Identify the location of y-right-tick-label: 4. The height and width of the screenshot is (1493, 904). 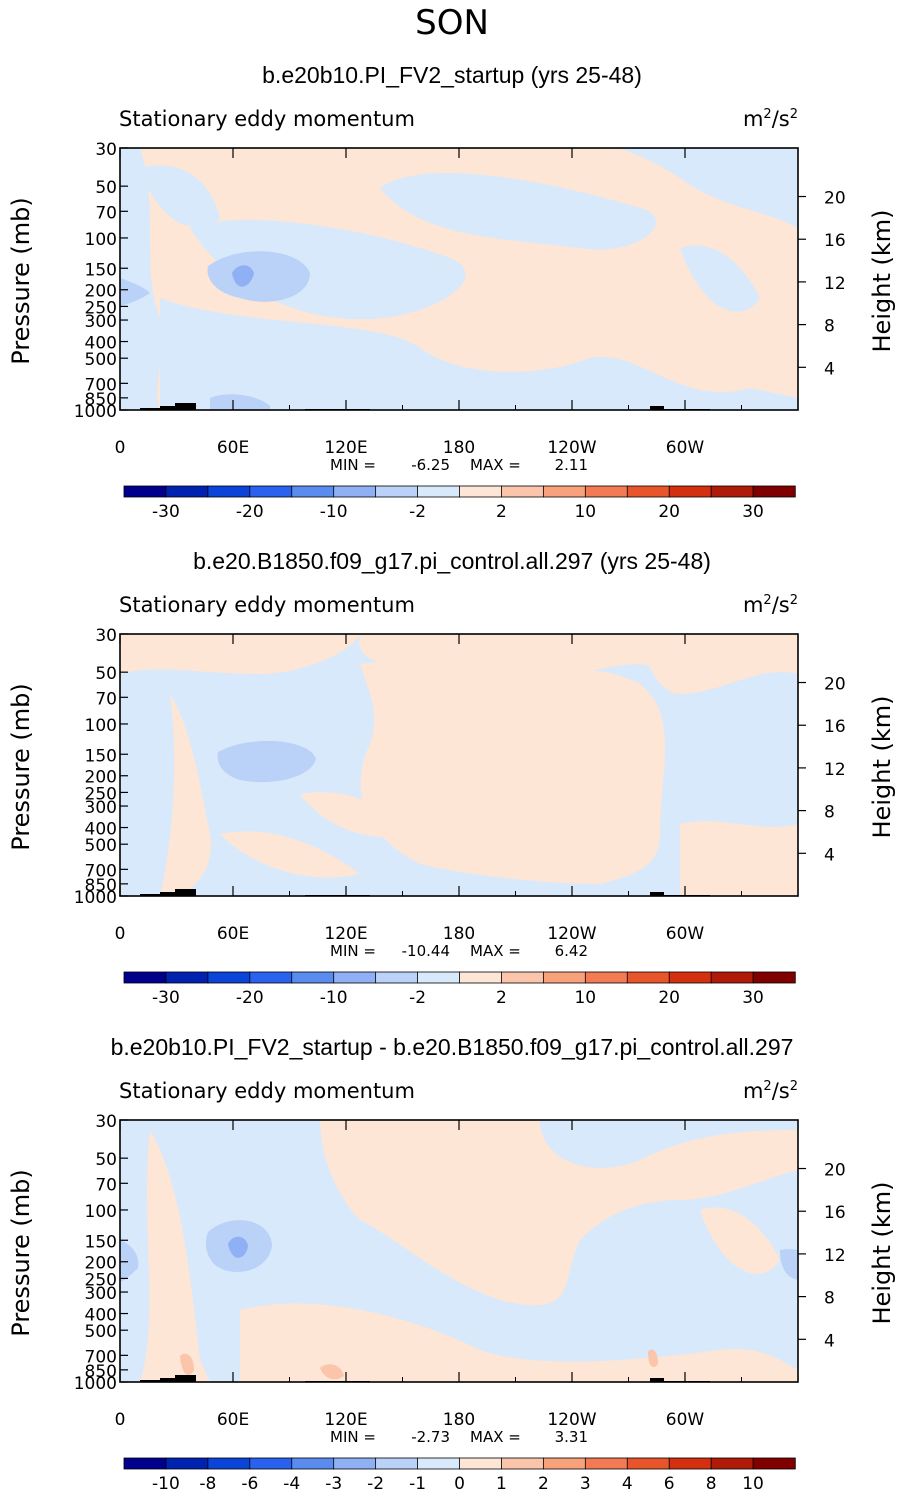
(829, 1341).